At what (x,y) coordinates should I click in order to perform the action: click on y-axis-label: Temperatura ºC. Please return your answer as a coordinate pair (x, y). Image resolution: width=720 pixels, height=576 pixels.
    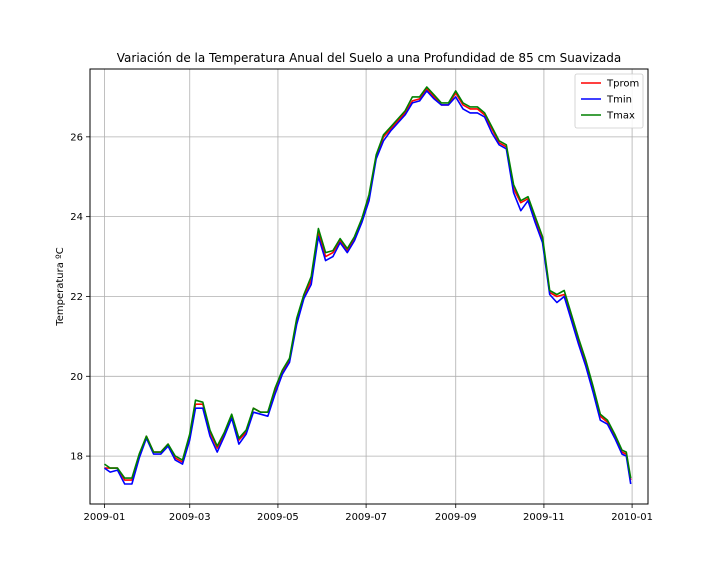
    Looking at the image, I should click on (60, 286).